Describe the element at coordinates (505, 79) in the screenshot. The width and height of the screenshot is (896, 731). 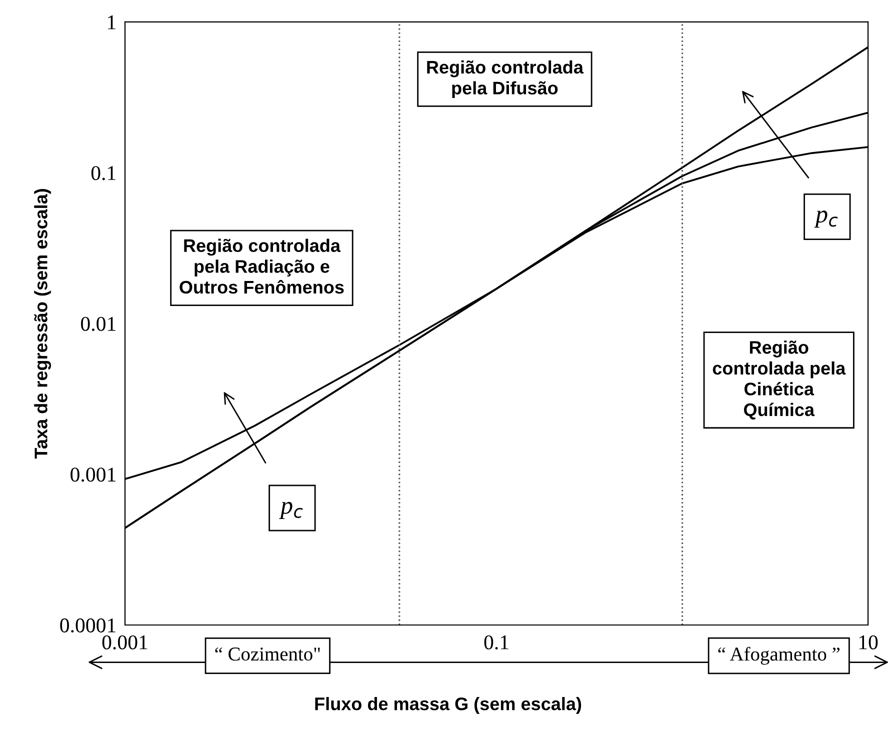
I see `annotation: Região controlada pela Difusão` at that location.